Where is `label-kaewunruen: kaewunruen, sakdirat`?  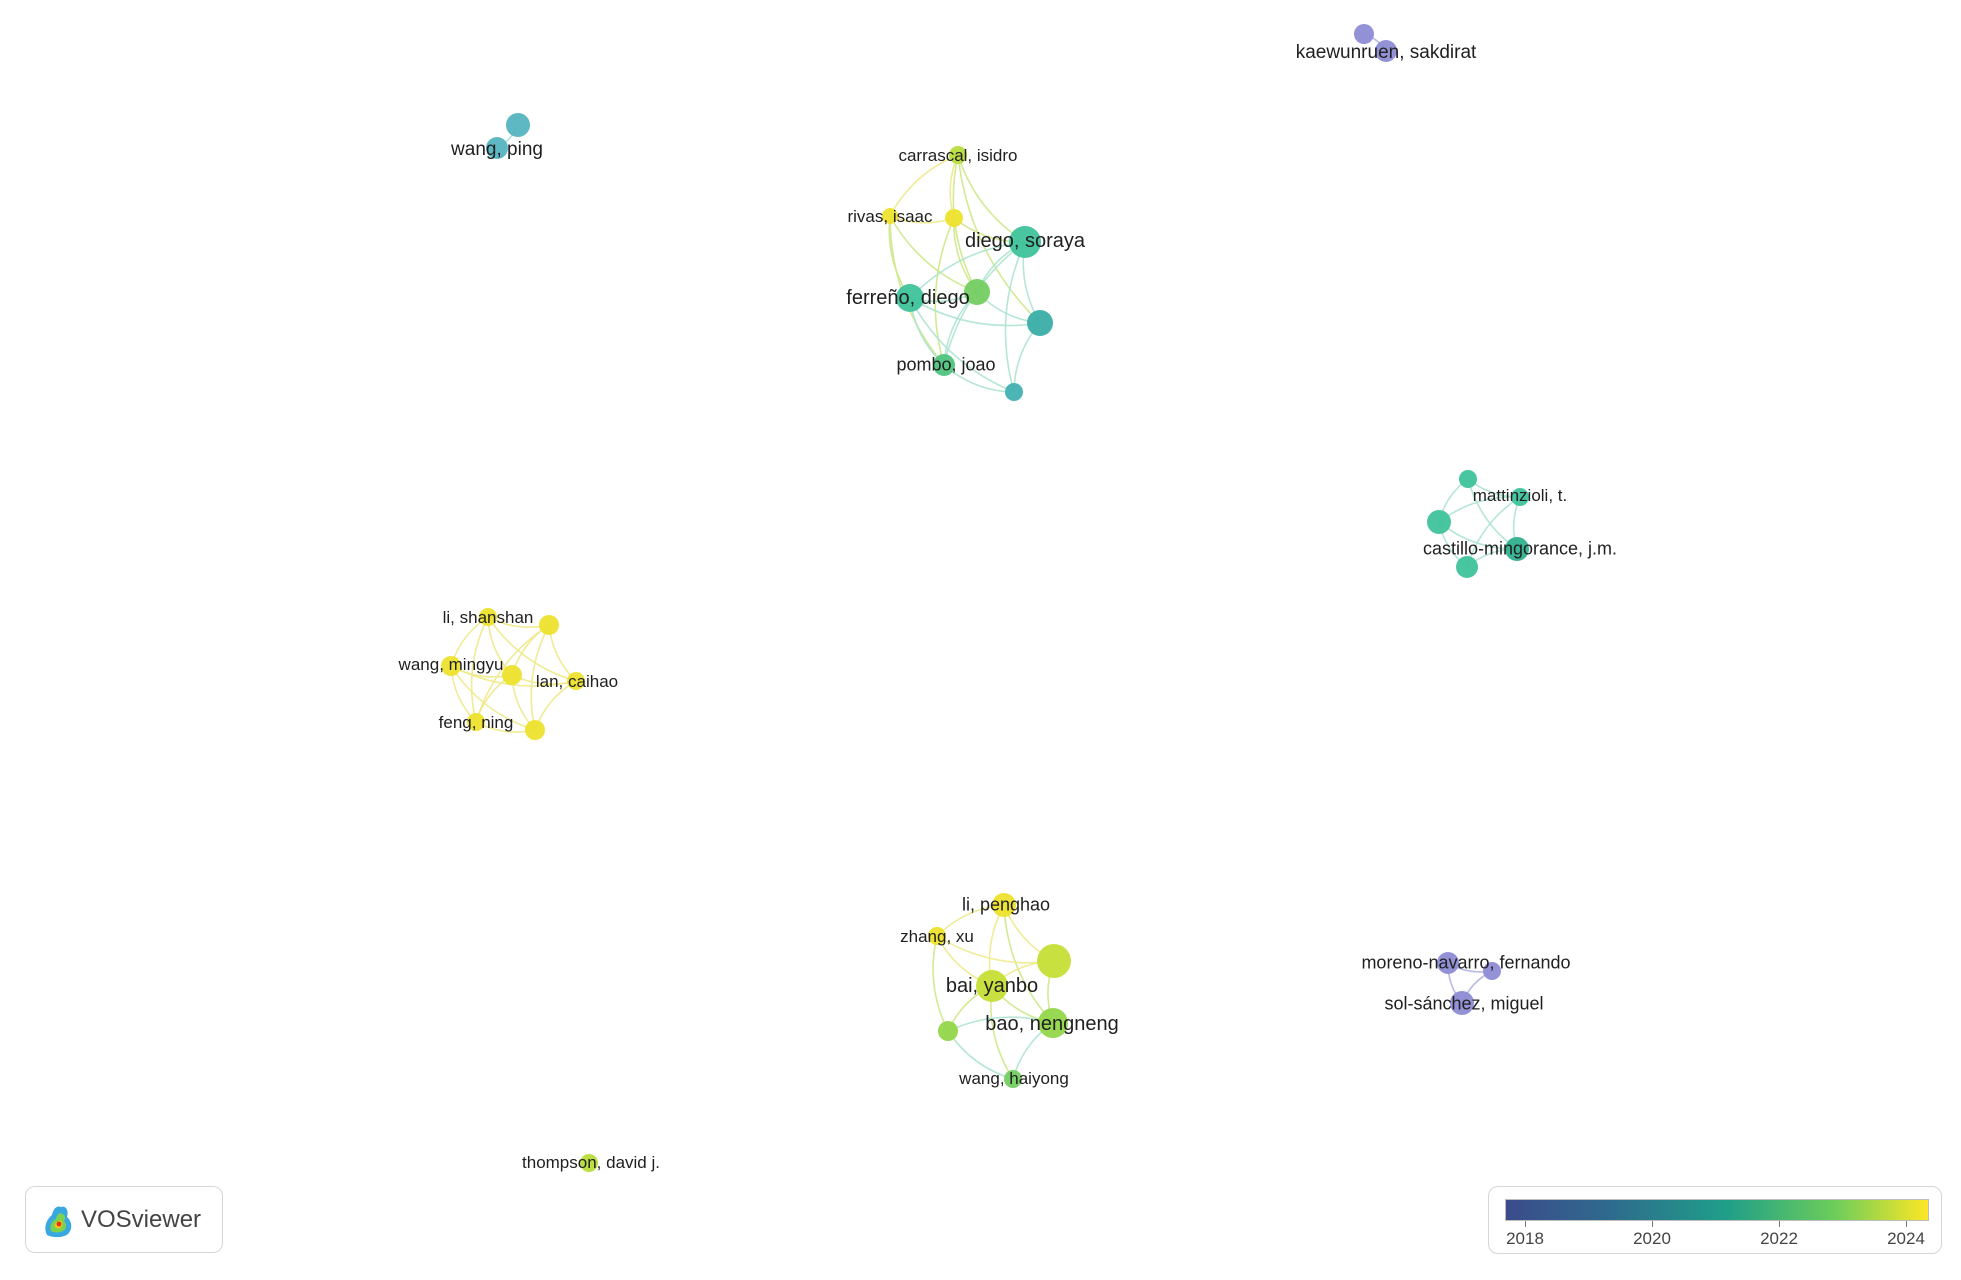
label-kaewunruen: kaewunruen, sakdirat is located at coordinates (1386, 52).